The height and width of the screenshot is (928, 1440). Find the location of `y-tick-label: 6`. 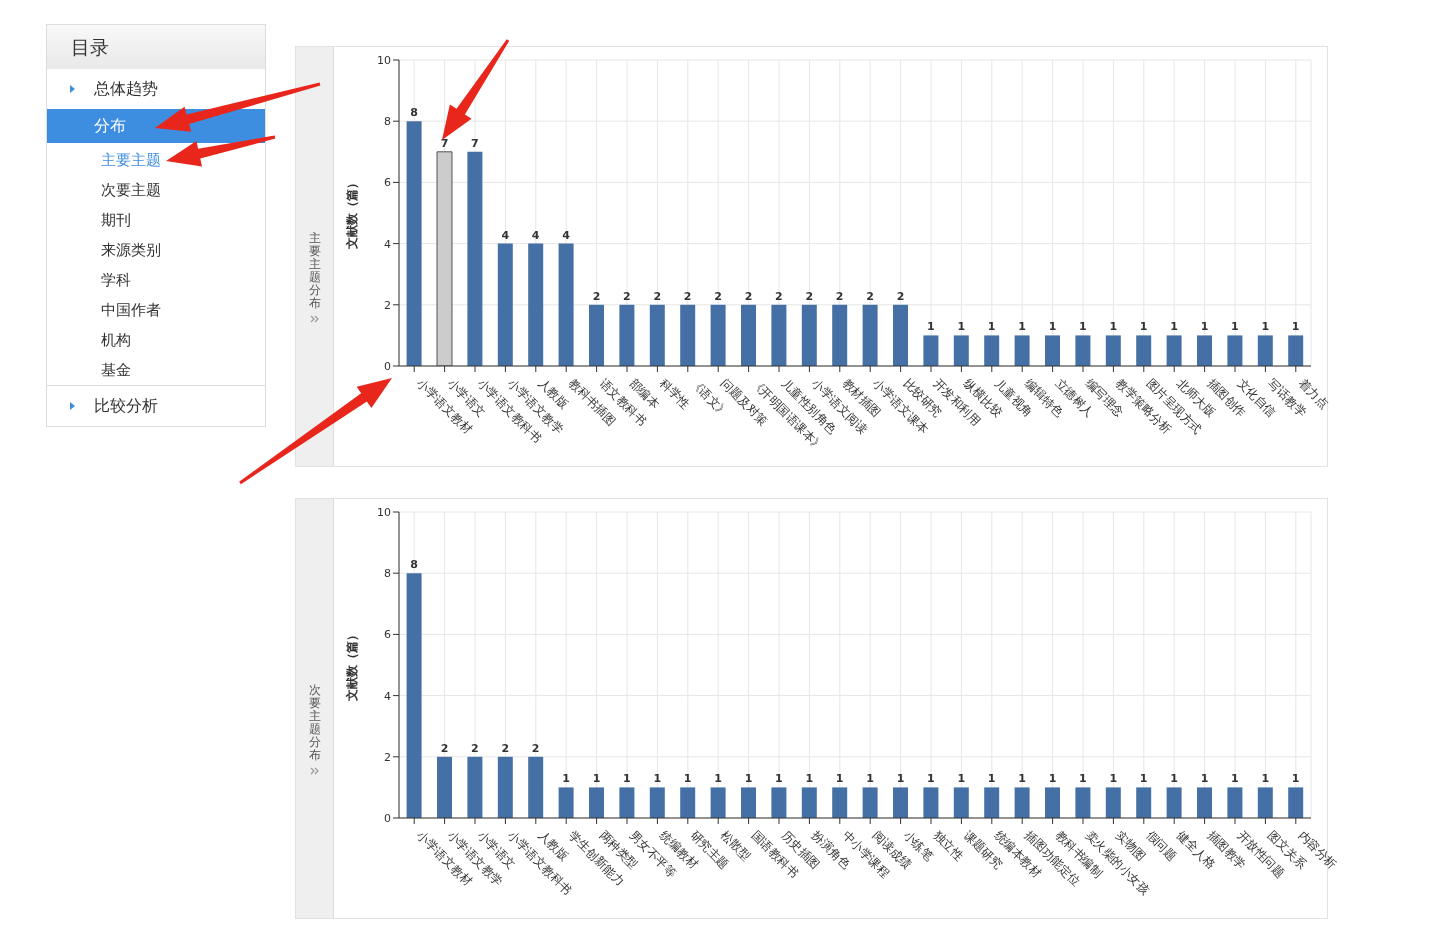

y-tick-label: 6 is located at coordinates (387, 183).